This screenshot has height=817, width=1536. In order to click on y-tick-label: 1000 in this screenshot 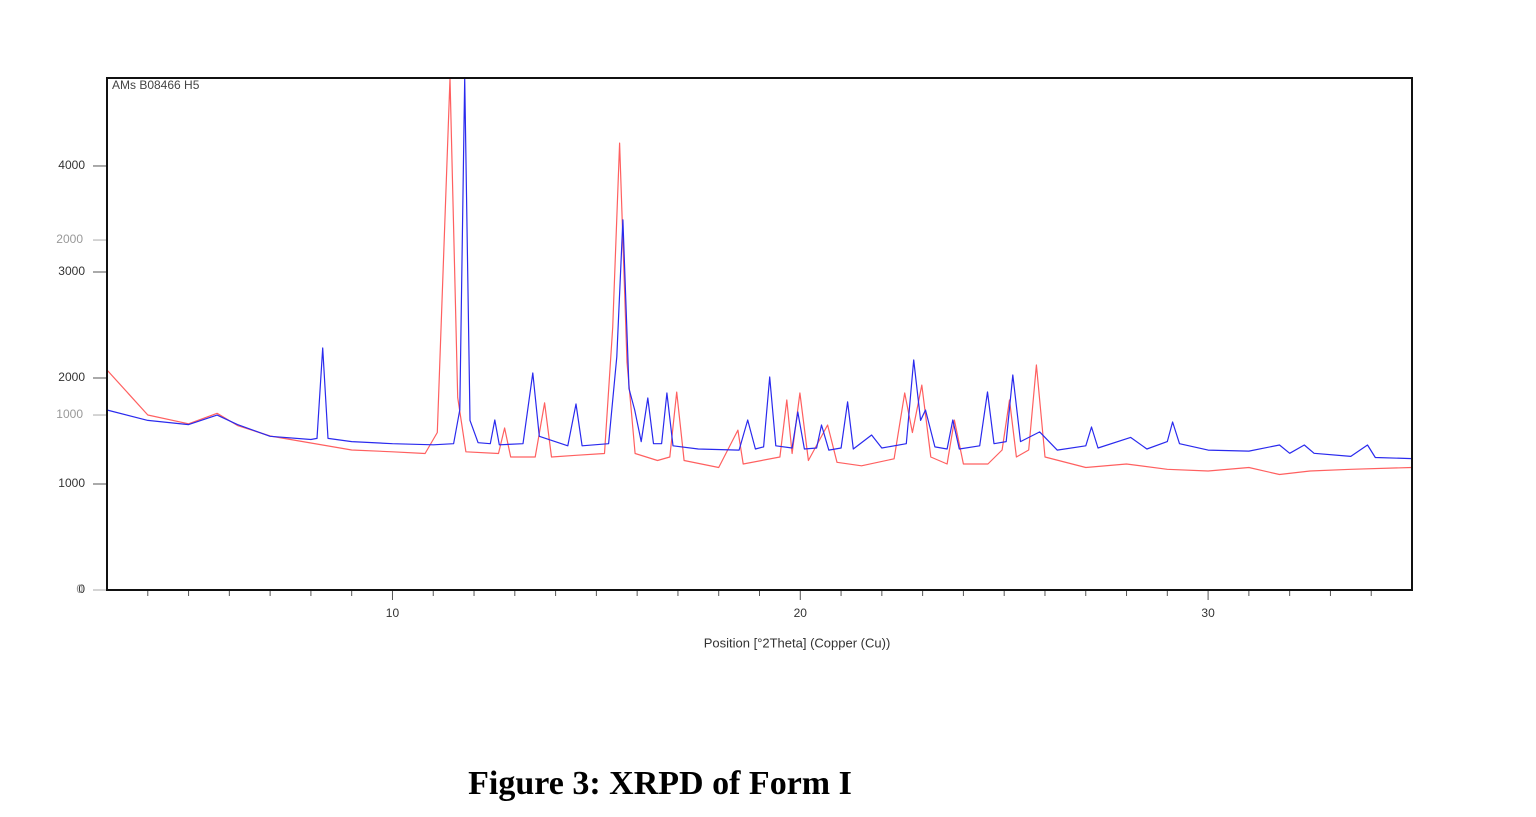, I will do `click(71, 483)`.